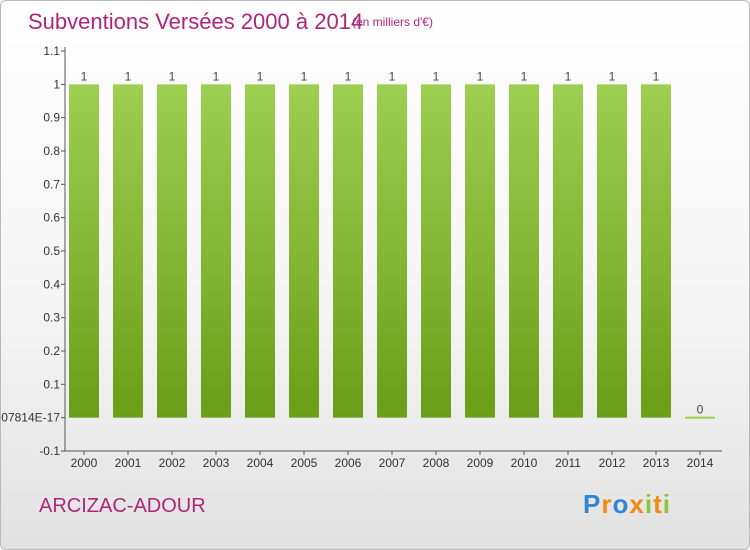 The height and width of the screenshot is (550, 750). I want to click on y-tick-label: 1.1, so click(51, 51).